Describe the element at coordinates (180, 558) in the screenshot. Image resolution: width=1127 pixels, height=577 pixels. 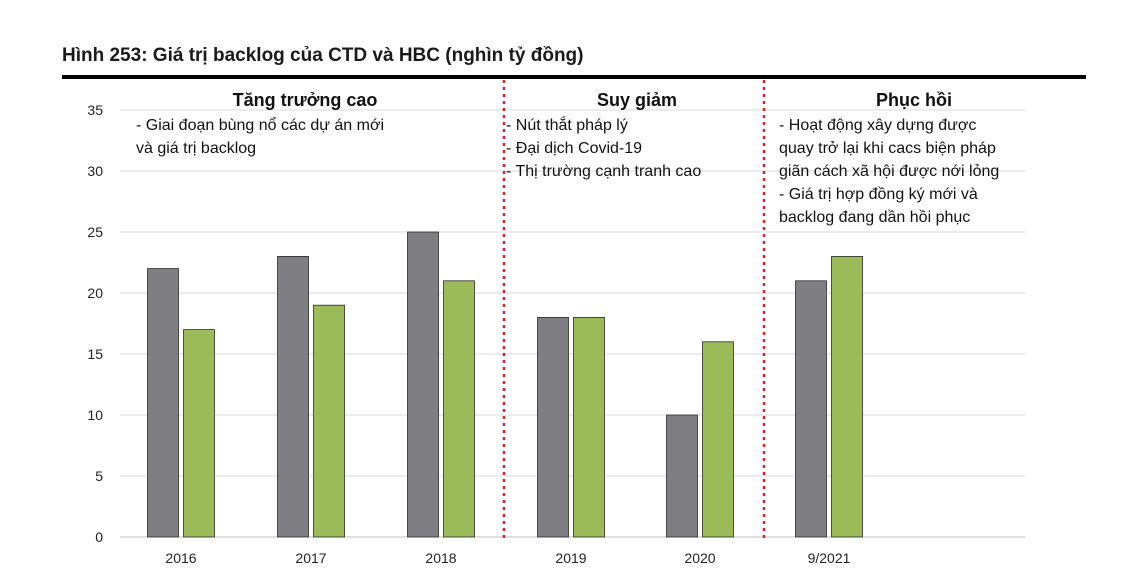
I see `x-tick-label: 2016` at that location.